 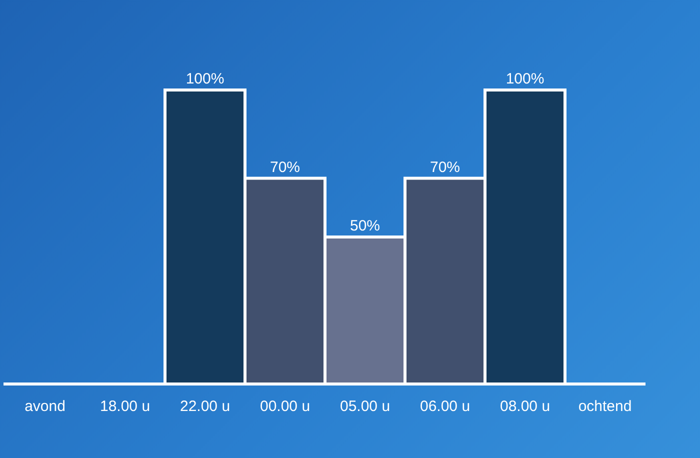 I want to click on x-tick-label: ochtend, so click(x=605, y=407).